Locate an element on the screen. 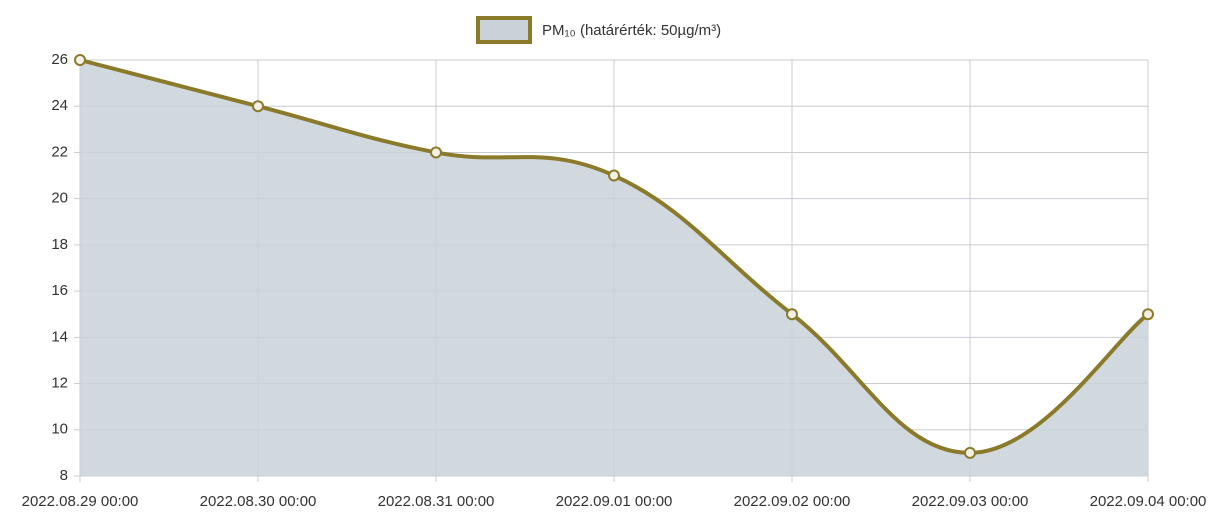  y-tick-label: 22 is located at coordinates (59, 151).